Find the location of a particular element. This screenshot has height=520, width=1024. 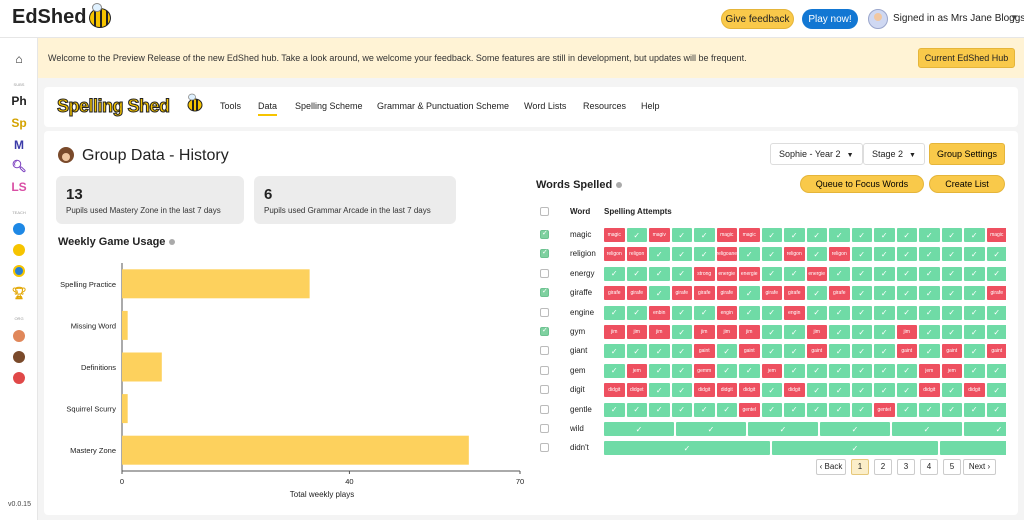

phonics-shed-icon: Ph is located at coordinates (19, 101).